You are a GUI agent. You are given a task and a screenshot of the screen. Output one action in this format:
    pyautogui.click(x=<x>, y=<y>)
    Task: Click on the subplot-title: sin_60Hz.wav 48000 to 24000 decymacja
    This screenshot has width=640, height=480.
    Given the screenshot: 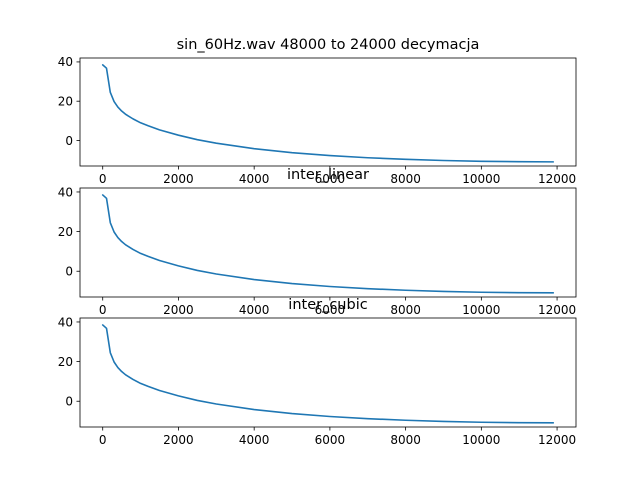 What is the action you would take?
    pyautogui.click(x=328, y=45)
    